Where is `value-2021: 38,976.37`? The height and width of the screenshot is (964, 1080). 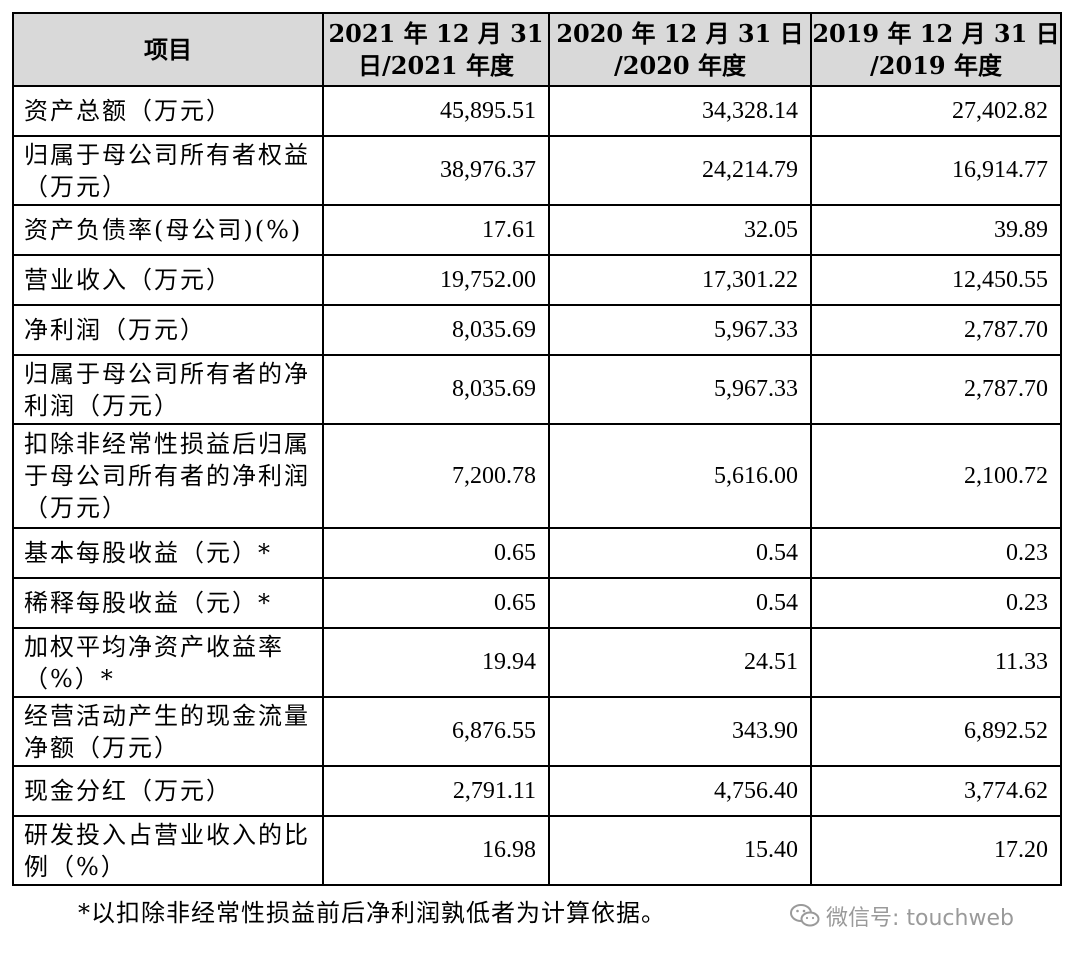
value-2021: 38,976.37 is located at coordinates (436, 170).